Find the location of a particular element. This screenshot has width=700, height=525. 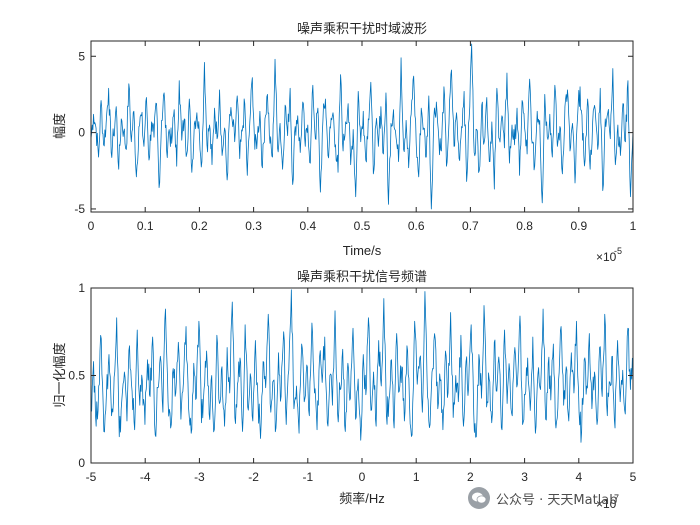

x-tick-label: 0.7 is located at coordinates (470, 226).